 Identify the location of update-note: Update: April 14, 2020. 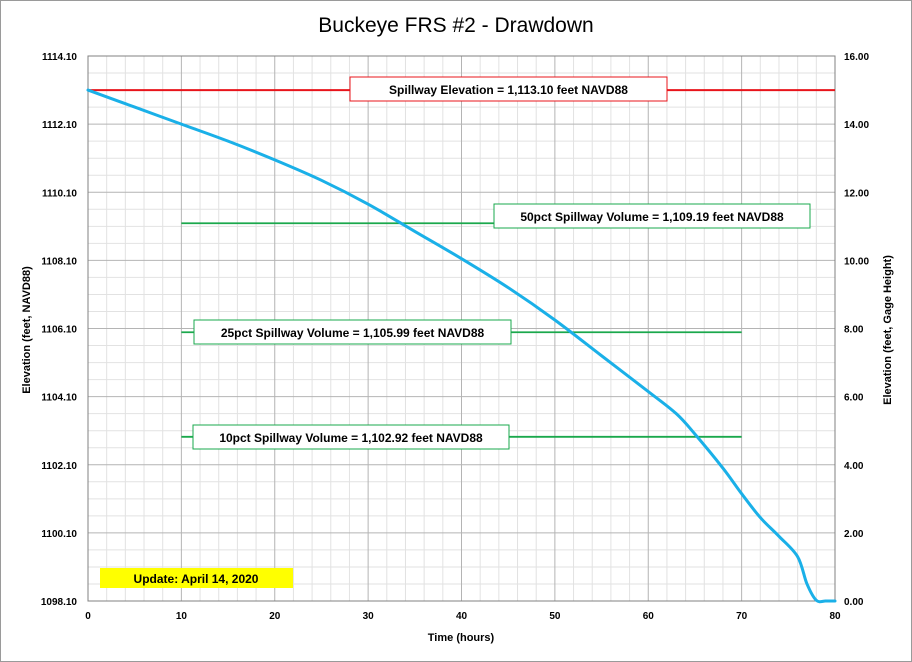
(196, 579).